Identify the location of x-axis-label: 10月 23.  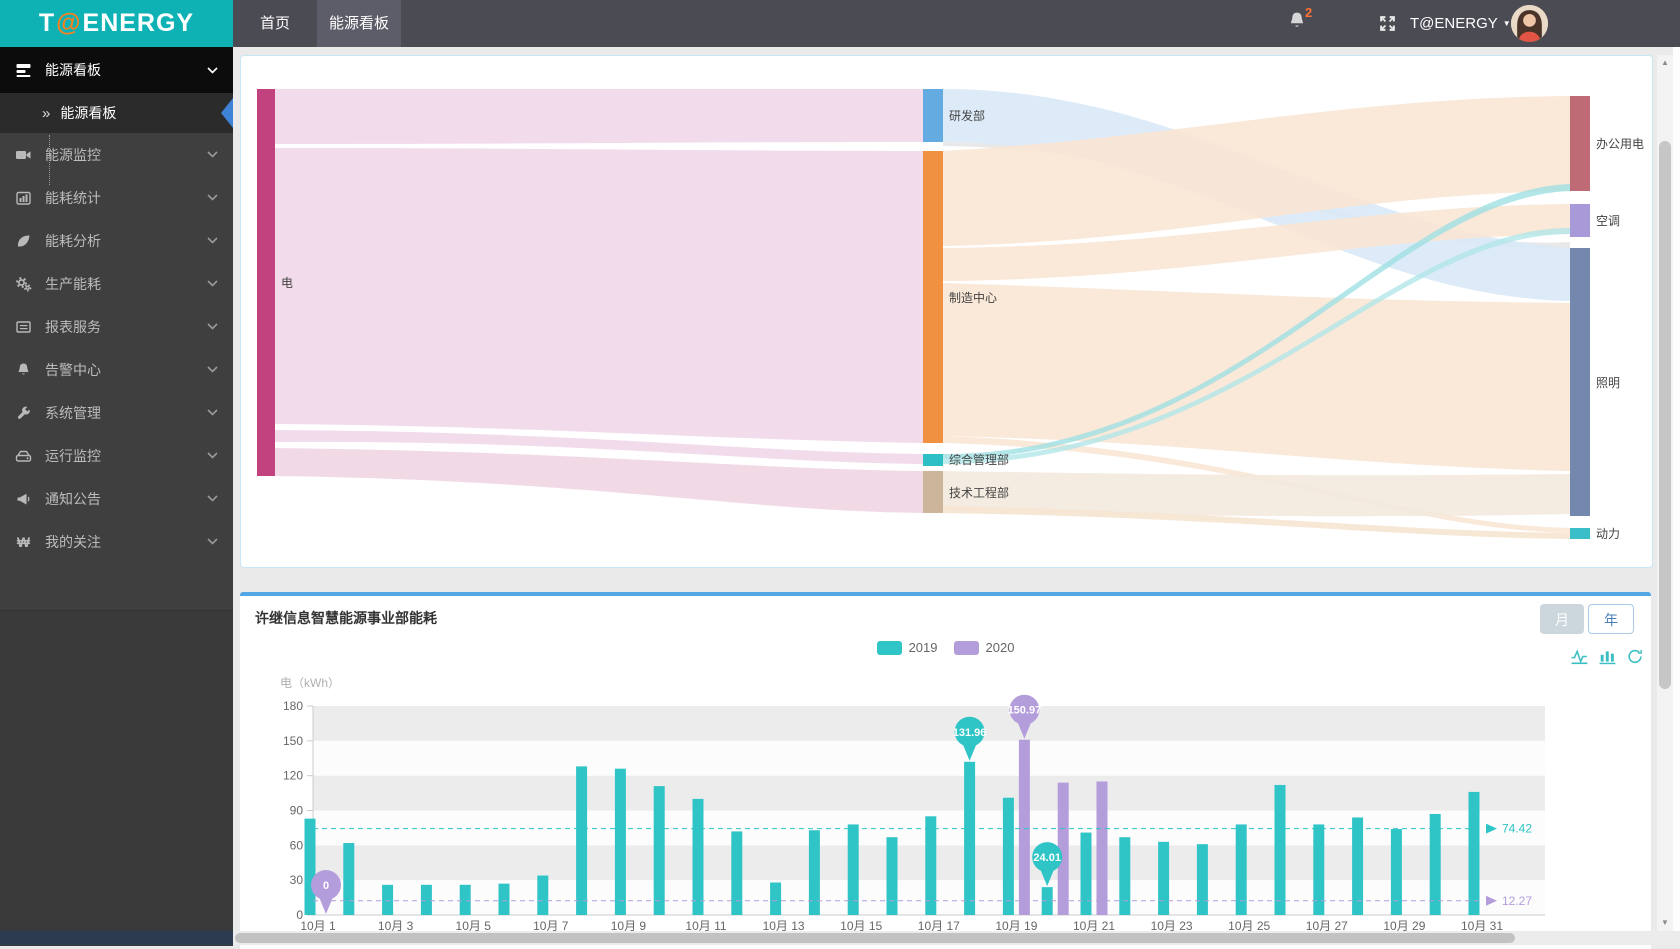
(1172, 926).